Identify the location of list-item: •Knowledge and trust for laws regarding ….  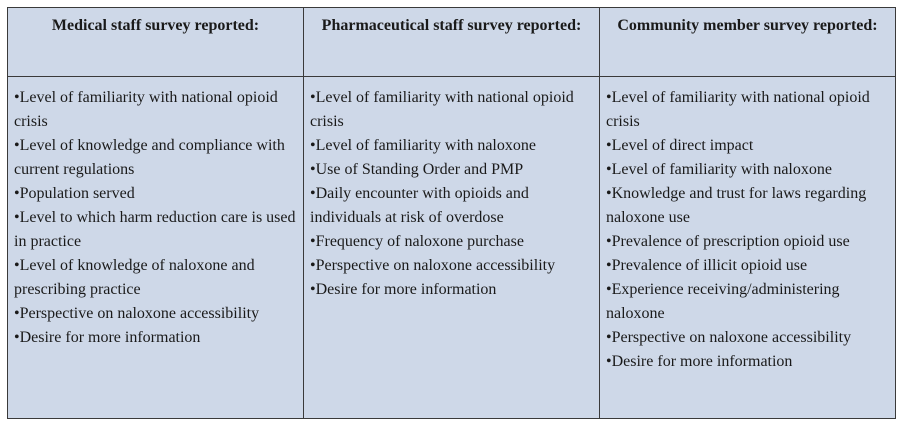
(736, 205).